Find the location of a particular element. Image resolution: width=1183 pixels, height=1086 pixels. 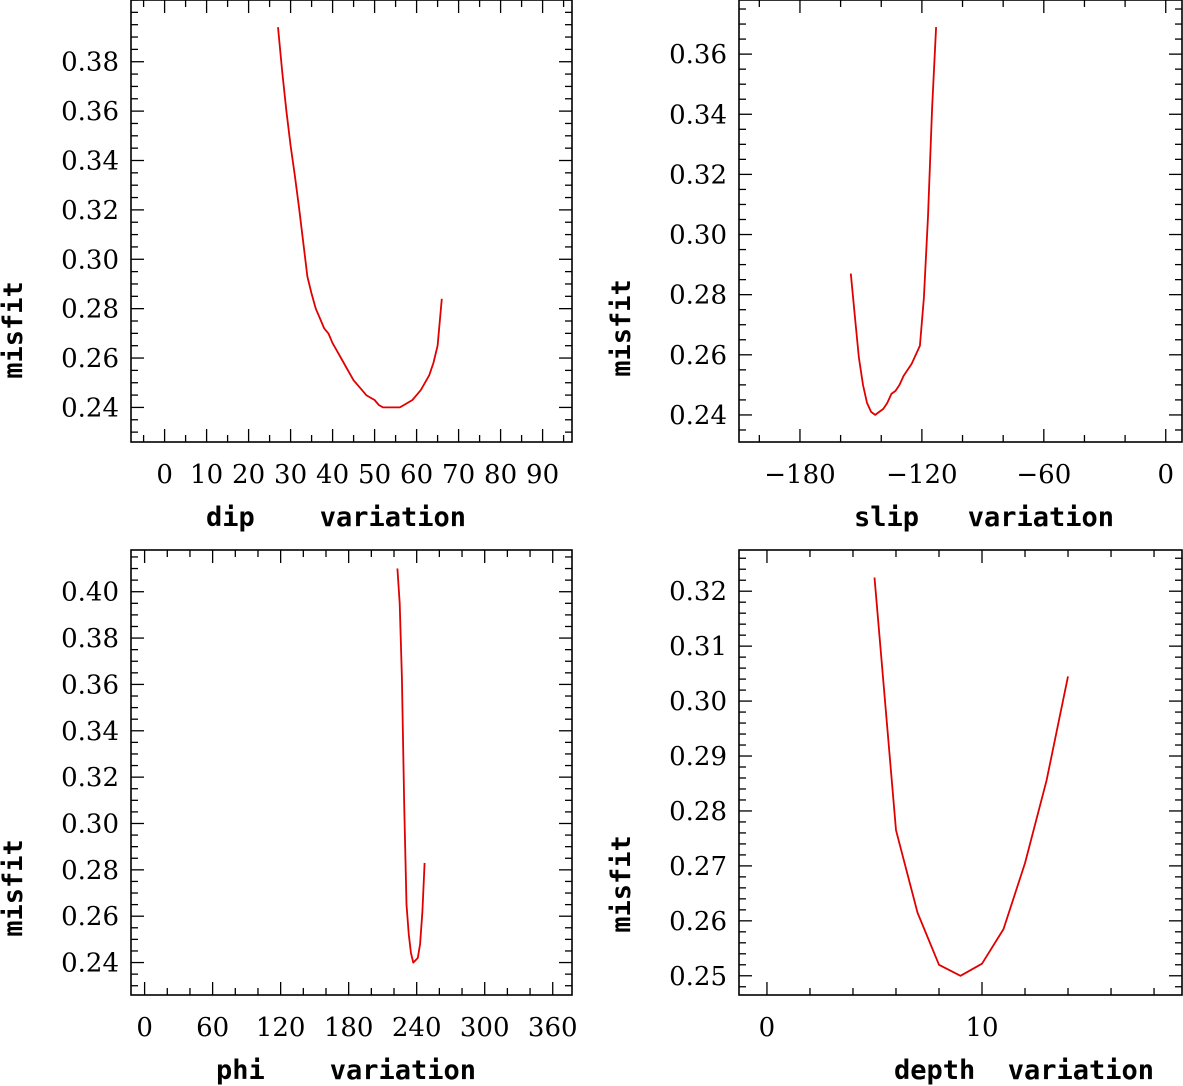

dip-y-axis-title: misfit is located at coordinates (14, 330).